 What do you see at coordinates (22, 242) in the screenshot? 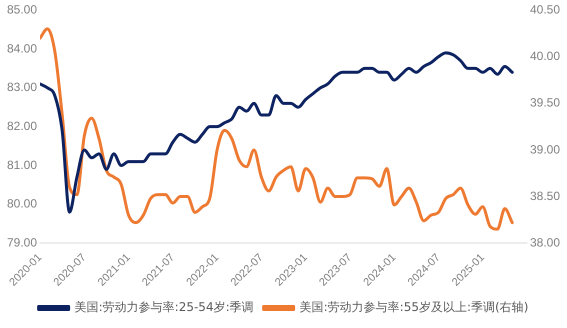
I see `y-tick-label: 79.00` at bounding box center [22, 242].